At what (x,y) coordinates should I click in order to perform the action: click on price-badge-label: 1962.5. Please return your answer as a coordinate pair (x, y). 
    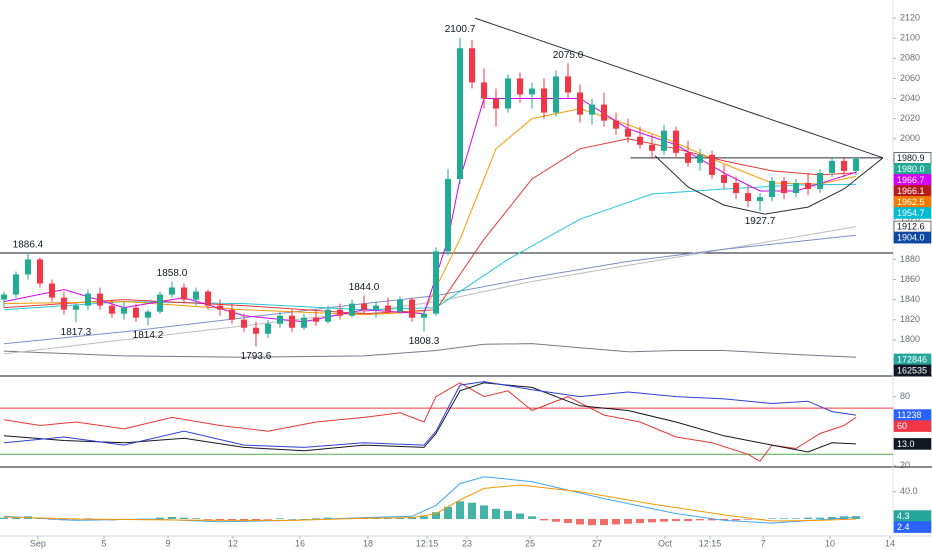
    Looking at the image, I should click on (911, 202).